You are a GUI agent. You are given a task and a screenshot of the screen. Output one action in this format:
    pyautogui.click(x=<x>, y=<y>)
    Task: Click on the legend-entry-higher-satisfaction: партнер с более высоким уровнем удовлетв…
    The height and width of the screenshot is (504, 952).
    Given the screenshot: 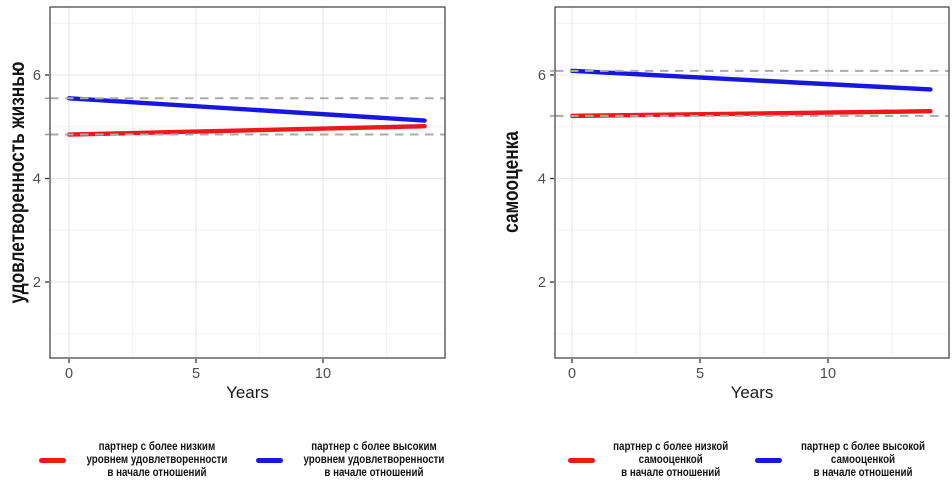 What is the action you would take?
    pyautogui.click(x=356, y=460)
    